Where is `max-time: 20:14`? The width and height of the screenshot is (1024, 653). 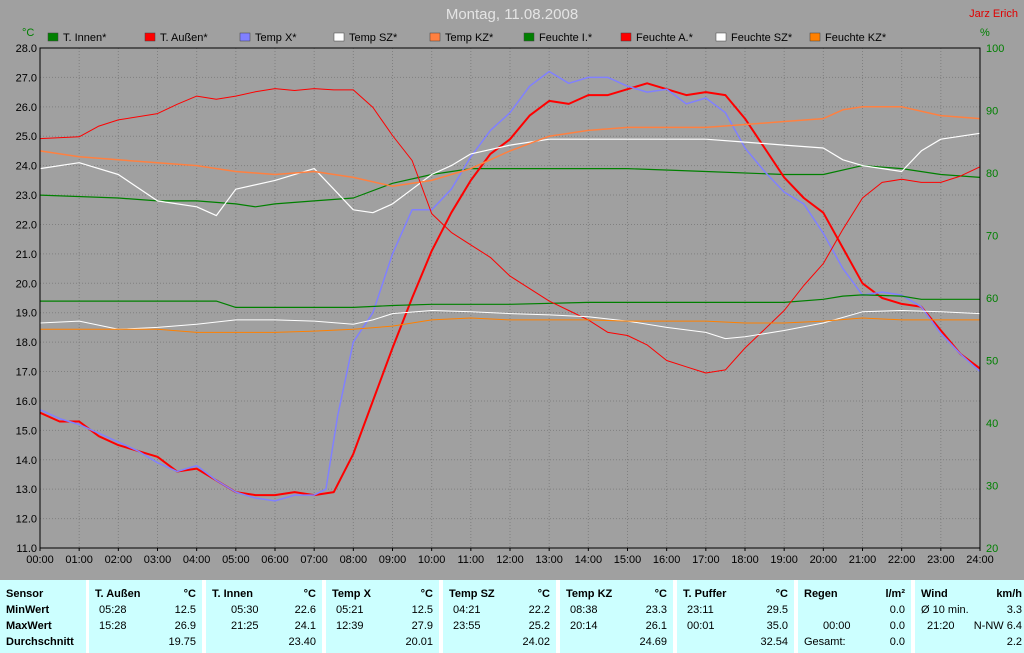
max-time: 20:14 is located at coordinates (584, 626).